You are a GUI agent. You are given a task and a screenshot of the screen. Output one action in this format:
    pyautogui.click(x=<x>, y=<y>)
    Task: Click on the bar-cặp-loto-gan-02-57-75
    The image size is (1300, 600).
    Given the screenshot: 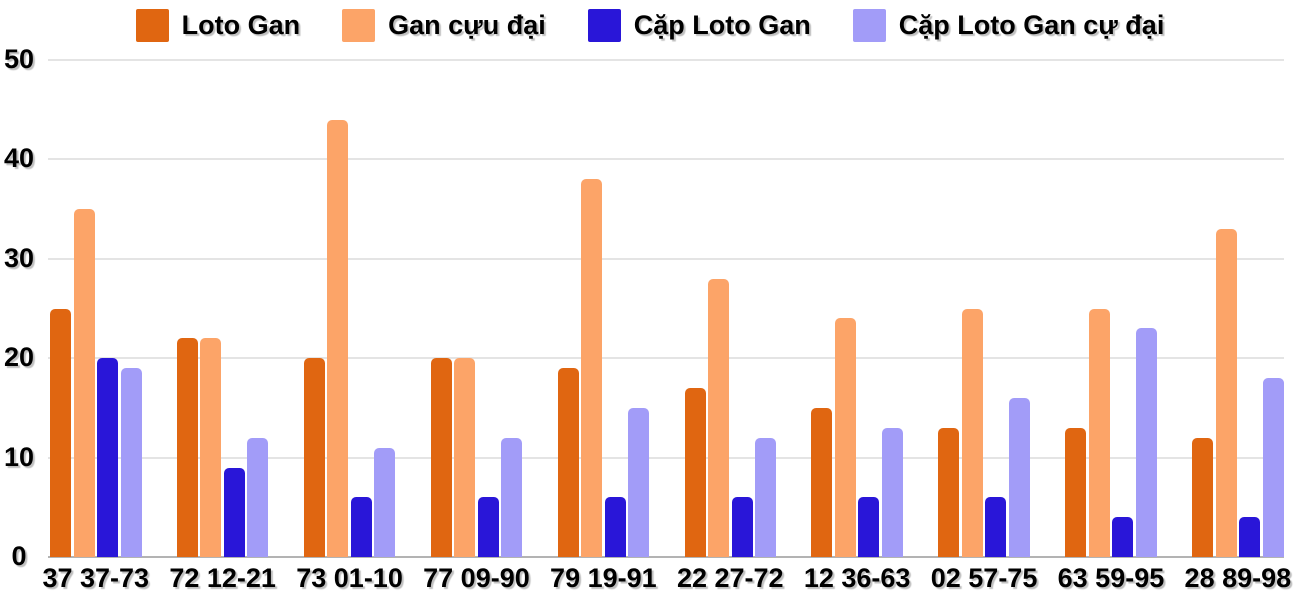 What is the action you would take?
    pyautogui.click(x=996, y=527)
    